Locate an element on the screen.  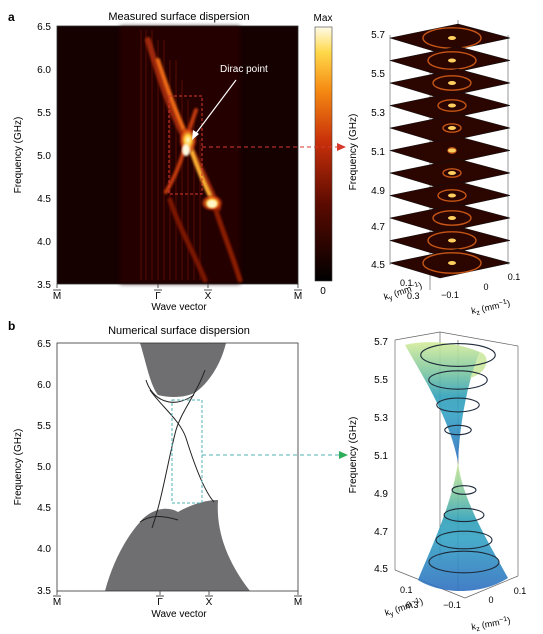
ztick: 5.3 is located at coordinates (378, 113).